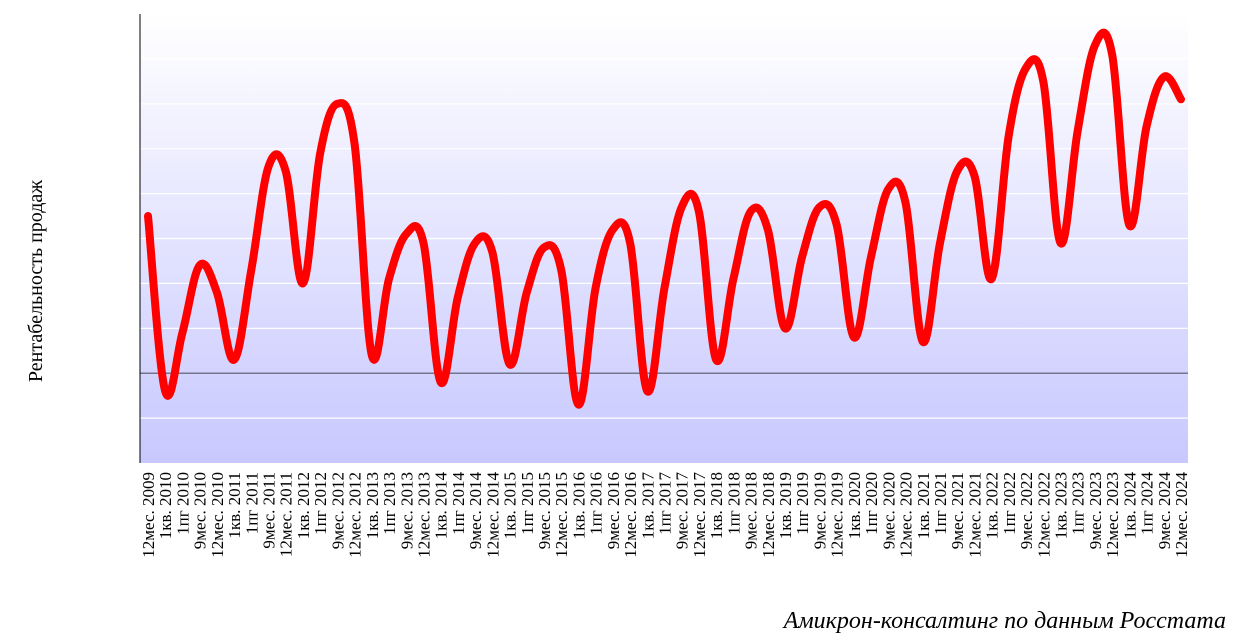 This screenshot has width=1234, height=637. I want to click on x-tick-label: 9мес. 2022, so click(1026, 510).